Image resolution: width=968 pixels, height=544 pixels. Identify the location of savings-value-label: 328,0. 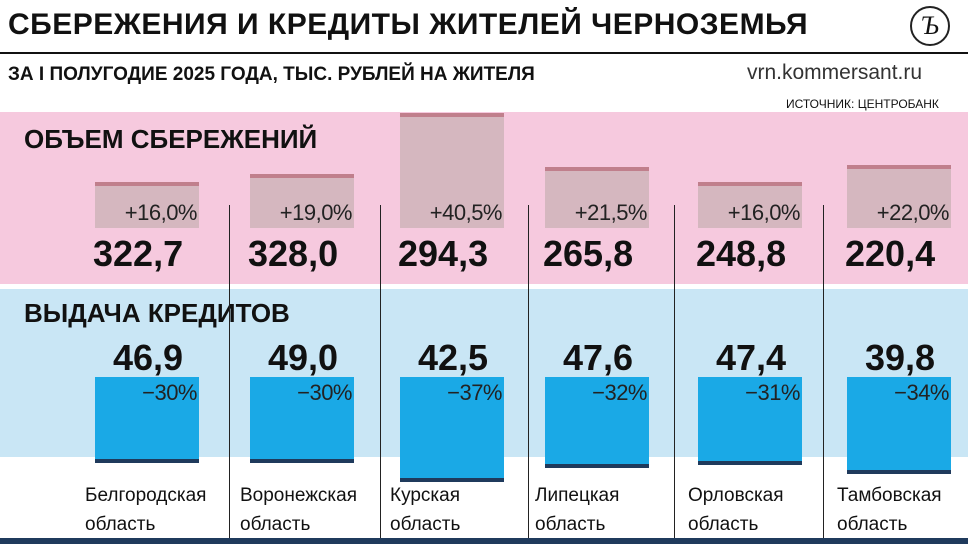
(293, 253).